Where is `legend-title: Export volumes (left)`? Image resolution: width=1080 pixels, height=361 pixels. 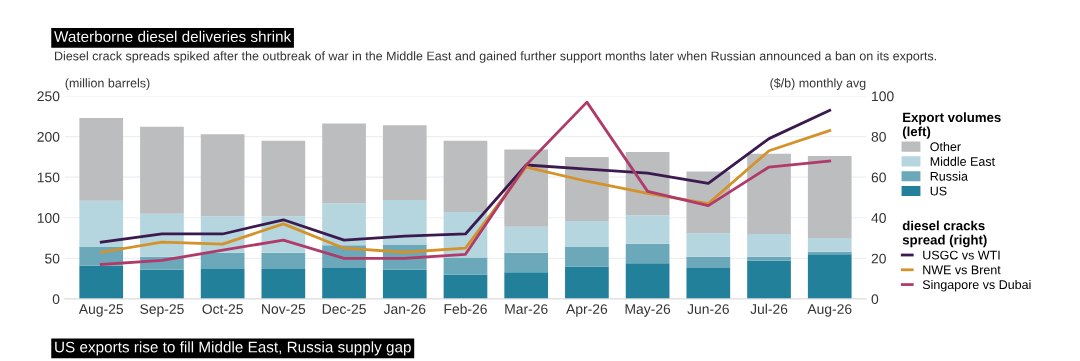 legend-title: Export volumes (left) is located at coordinates (951, 125).